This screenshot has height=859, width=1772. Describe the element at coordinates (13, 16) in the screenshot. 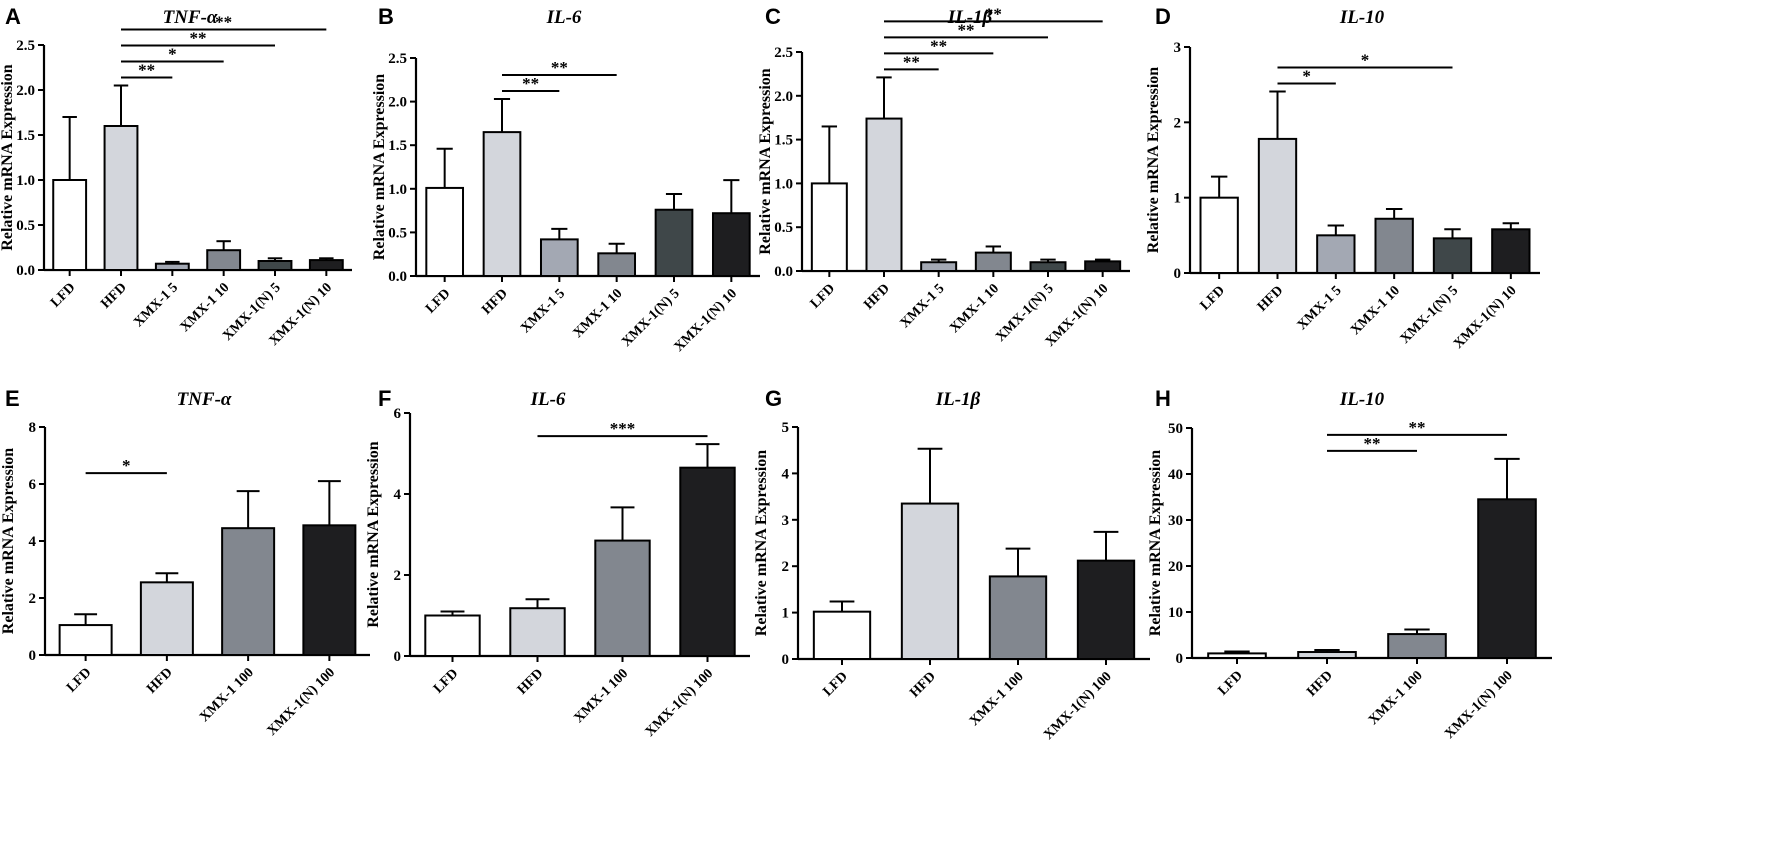

I see `panel-label: A` at that location.